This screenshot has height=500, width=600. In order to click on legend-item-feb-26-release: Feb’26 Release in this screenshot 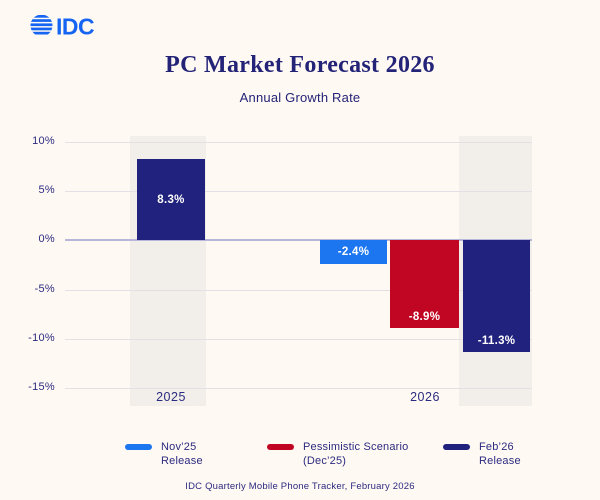, I will do `click(482, 454)`.